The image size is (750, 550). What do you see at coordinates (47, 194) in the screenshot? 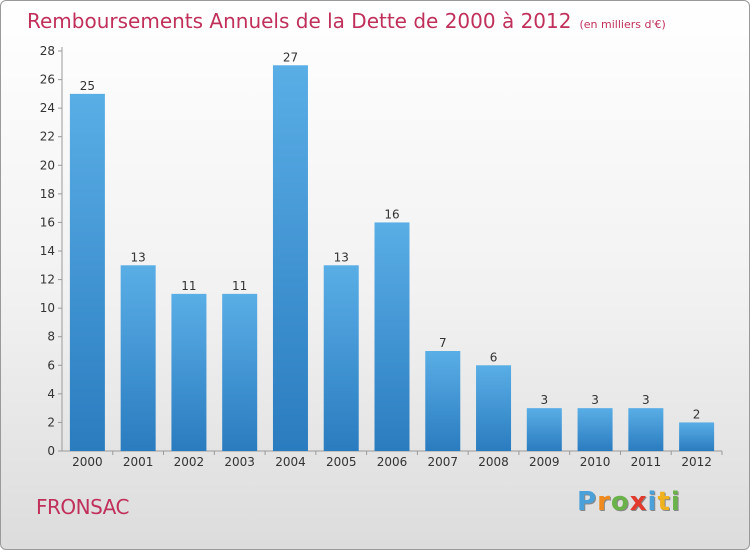
I see `y-tick-label: 18` at bounding box center [47, 194].